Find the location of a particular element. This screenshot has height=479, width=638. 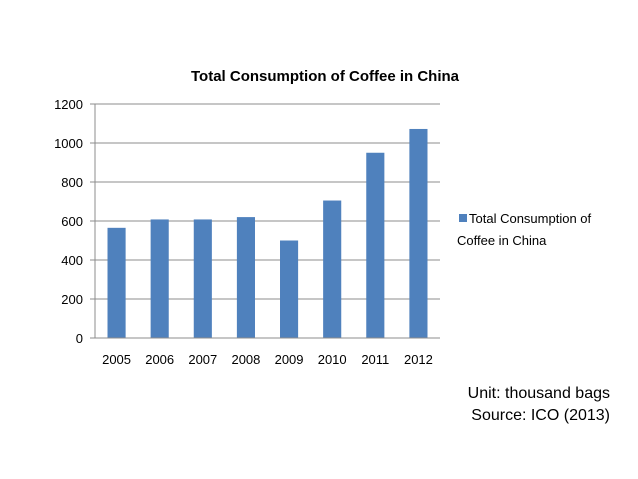

bar-2011 is located at coordinates (375, 245).